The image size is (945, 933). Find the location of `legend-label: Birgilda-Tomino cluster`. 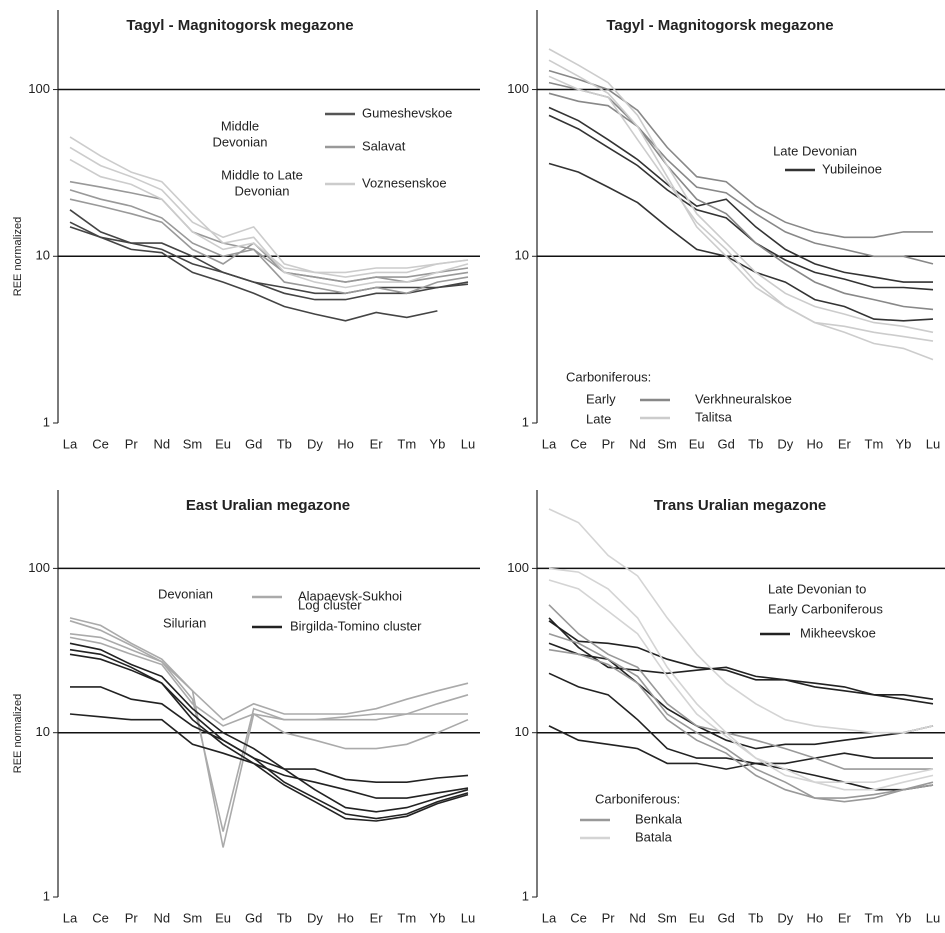

legend-label: Birgilda-Tomino cluster is located at coordinates (356, 625).